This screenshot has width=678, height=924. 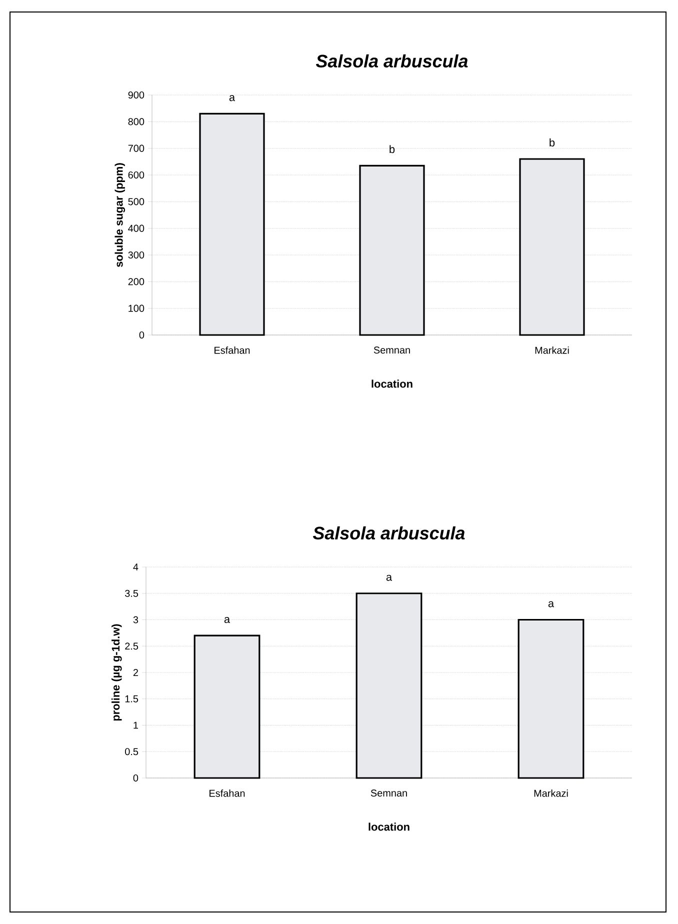 I want to click on y-axis-title: proline (µg g-1d.w), so click(x=117, y=672).